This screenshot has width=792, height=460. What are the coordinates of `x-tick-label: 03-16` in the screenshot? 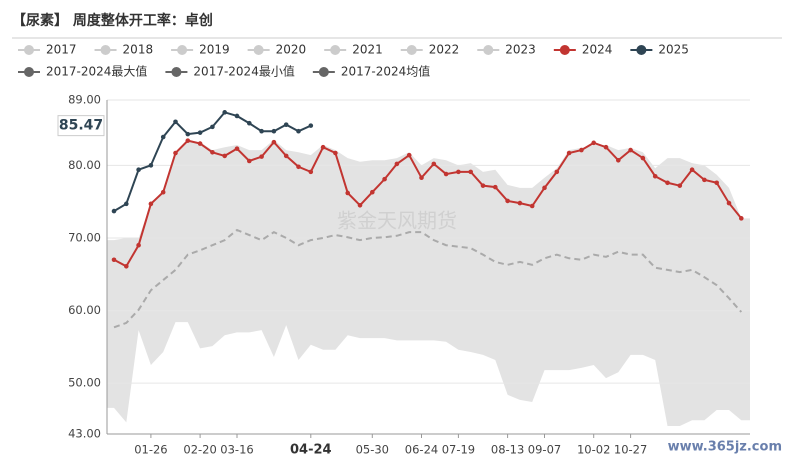 It's located at (236, 450).